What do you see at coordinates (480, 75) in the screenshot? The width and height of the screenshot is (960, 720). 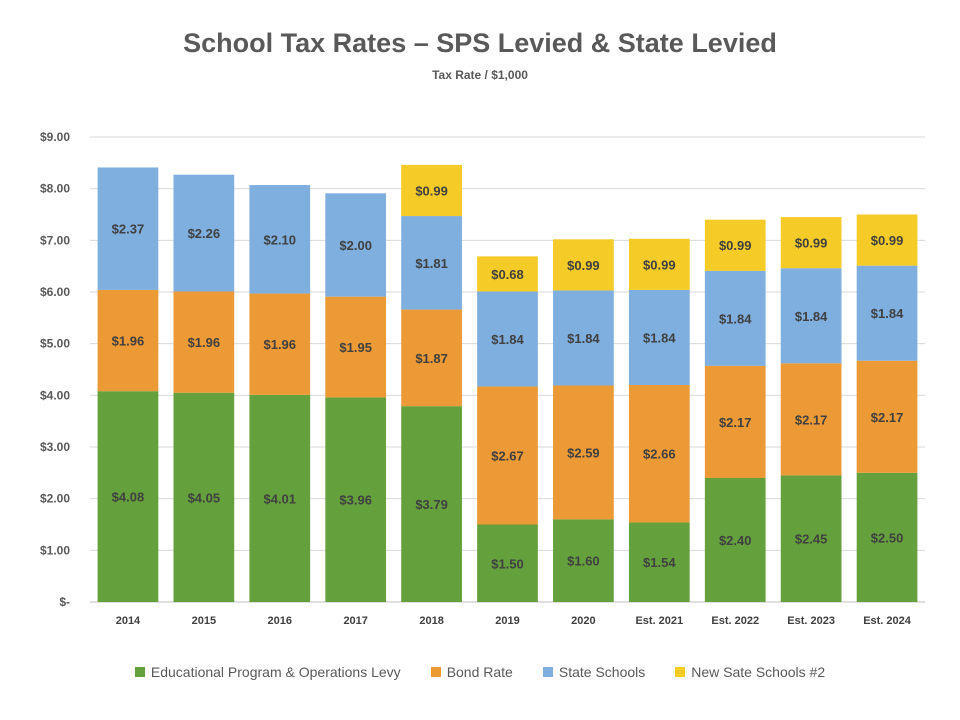 I see `chart-subtitle: Tax Rate / $1,000` at bounding box center [480, 75].